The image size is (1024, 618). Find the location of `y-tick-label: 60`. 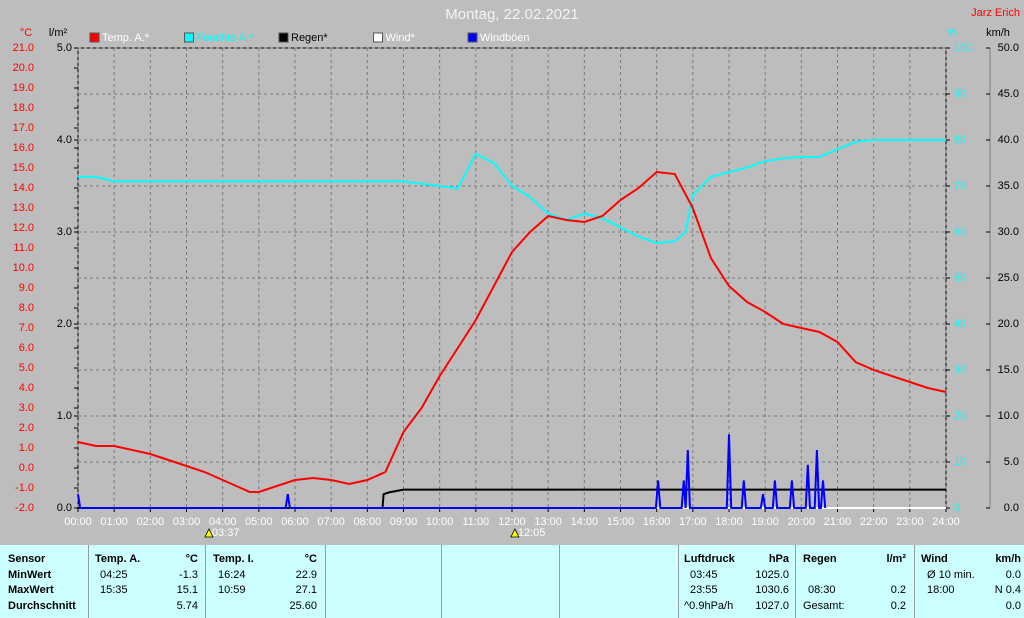

y-tick-label: 60 is located at coordinates (960, 232).